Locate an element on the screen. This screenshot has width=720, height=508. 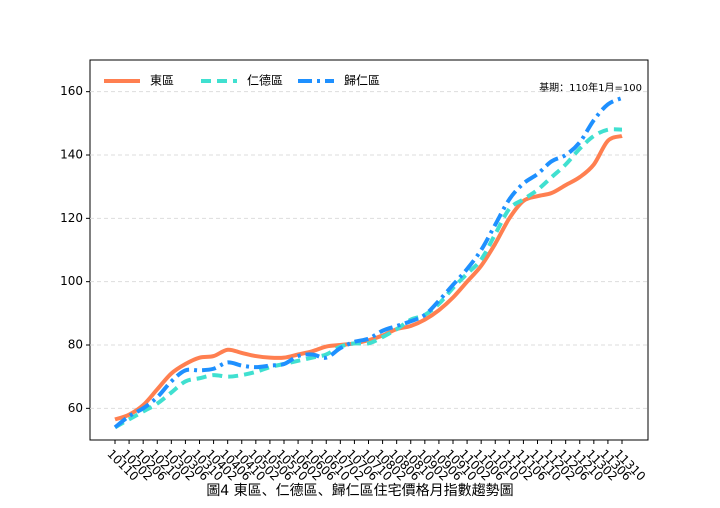
y-tick-label: 60 is located at coordinates (75, 408).